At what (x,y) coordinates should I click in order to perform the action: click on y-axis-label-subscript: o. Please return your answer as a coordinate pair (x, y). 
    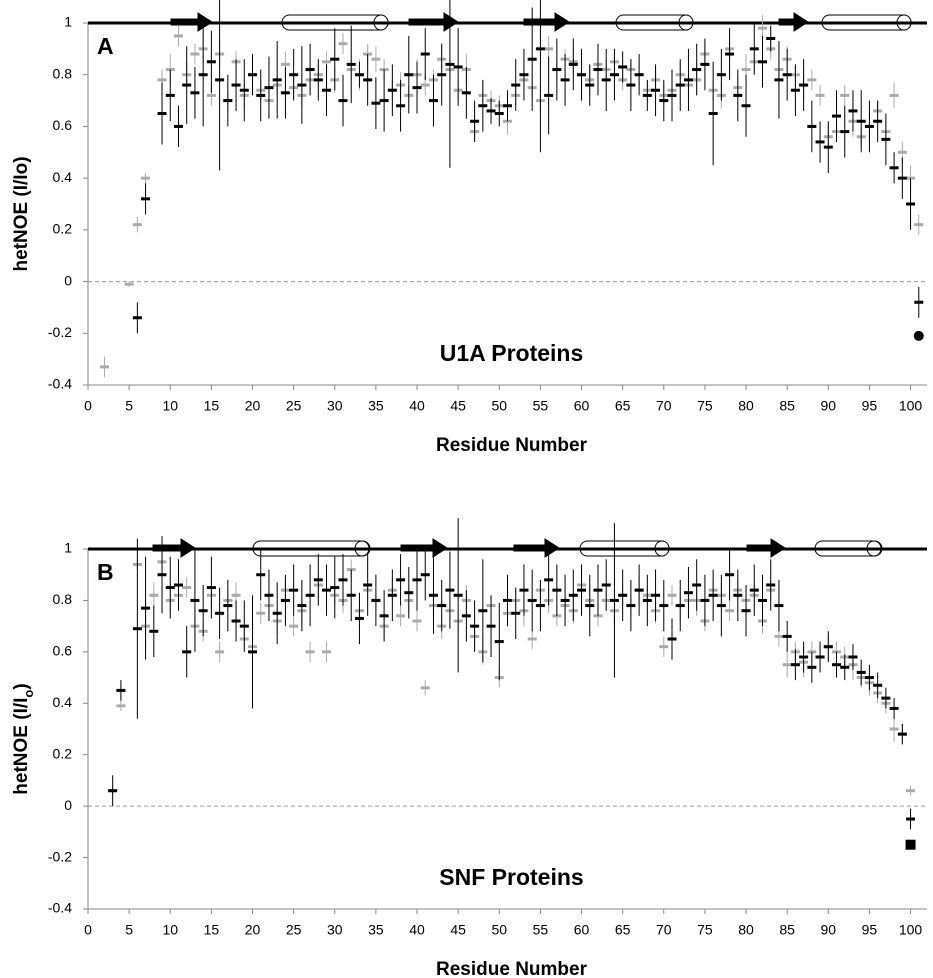
    Looking at the image, I should click on (28, 694).